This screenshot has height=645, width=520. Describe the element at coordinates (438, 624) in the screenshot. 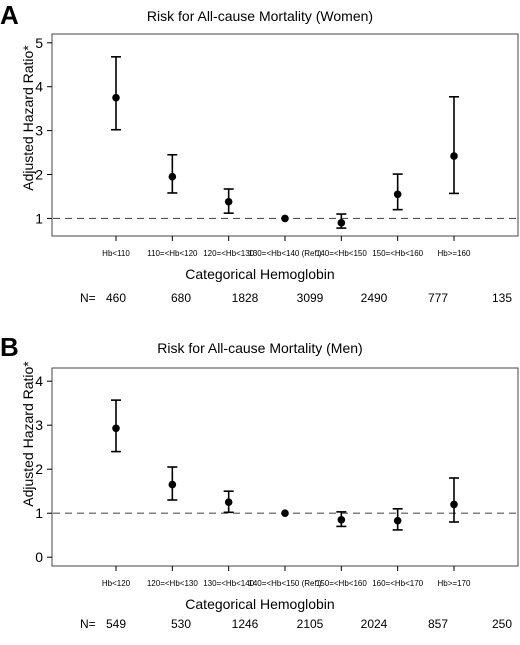

I see `n-value: 857` at that location.